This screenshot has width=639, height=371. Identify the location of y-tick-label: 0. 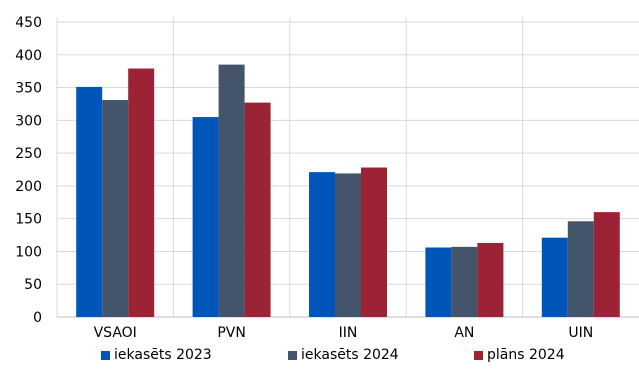
(37, 318).